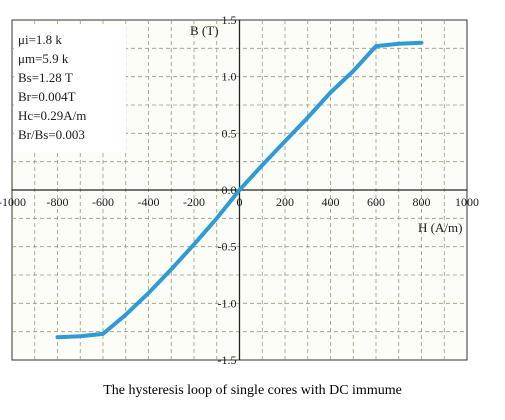 The height and width of the screenshot is (420, 505). Describe the element at coordinates (227, 360) in the screenshot. I see `y-tick-label: -1.5` at that location.